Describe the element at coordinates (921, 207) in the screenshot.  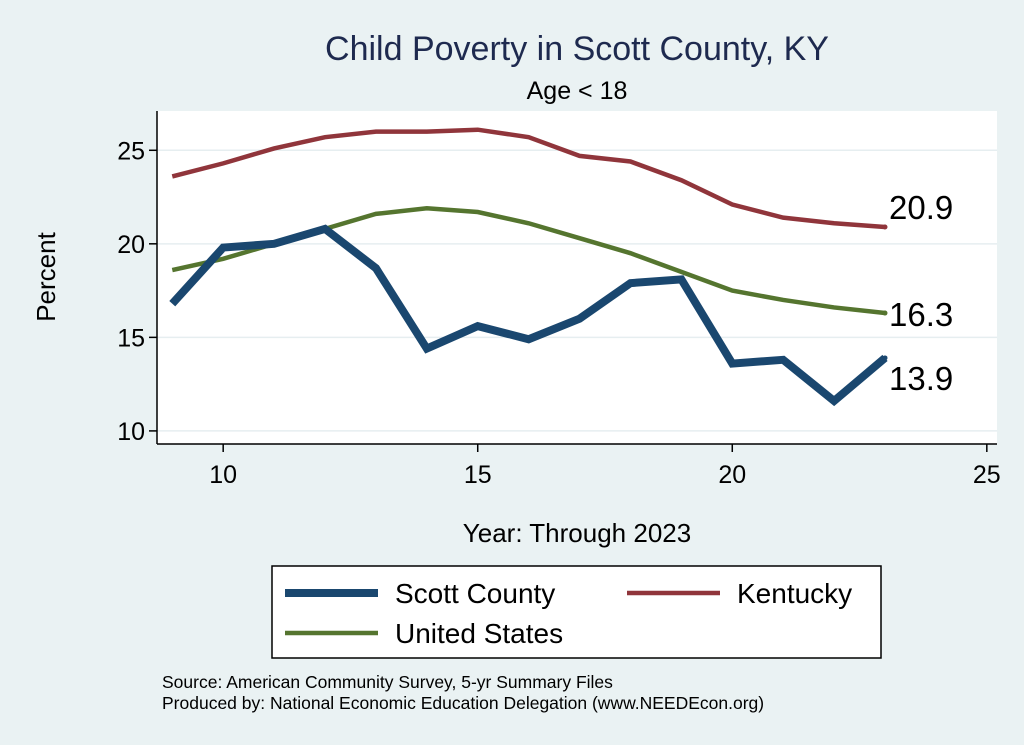
I see `end-label-kentucky: 20.9` at that location.